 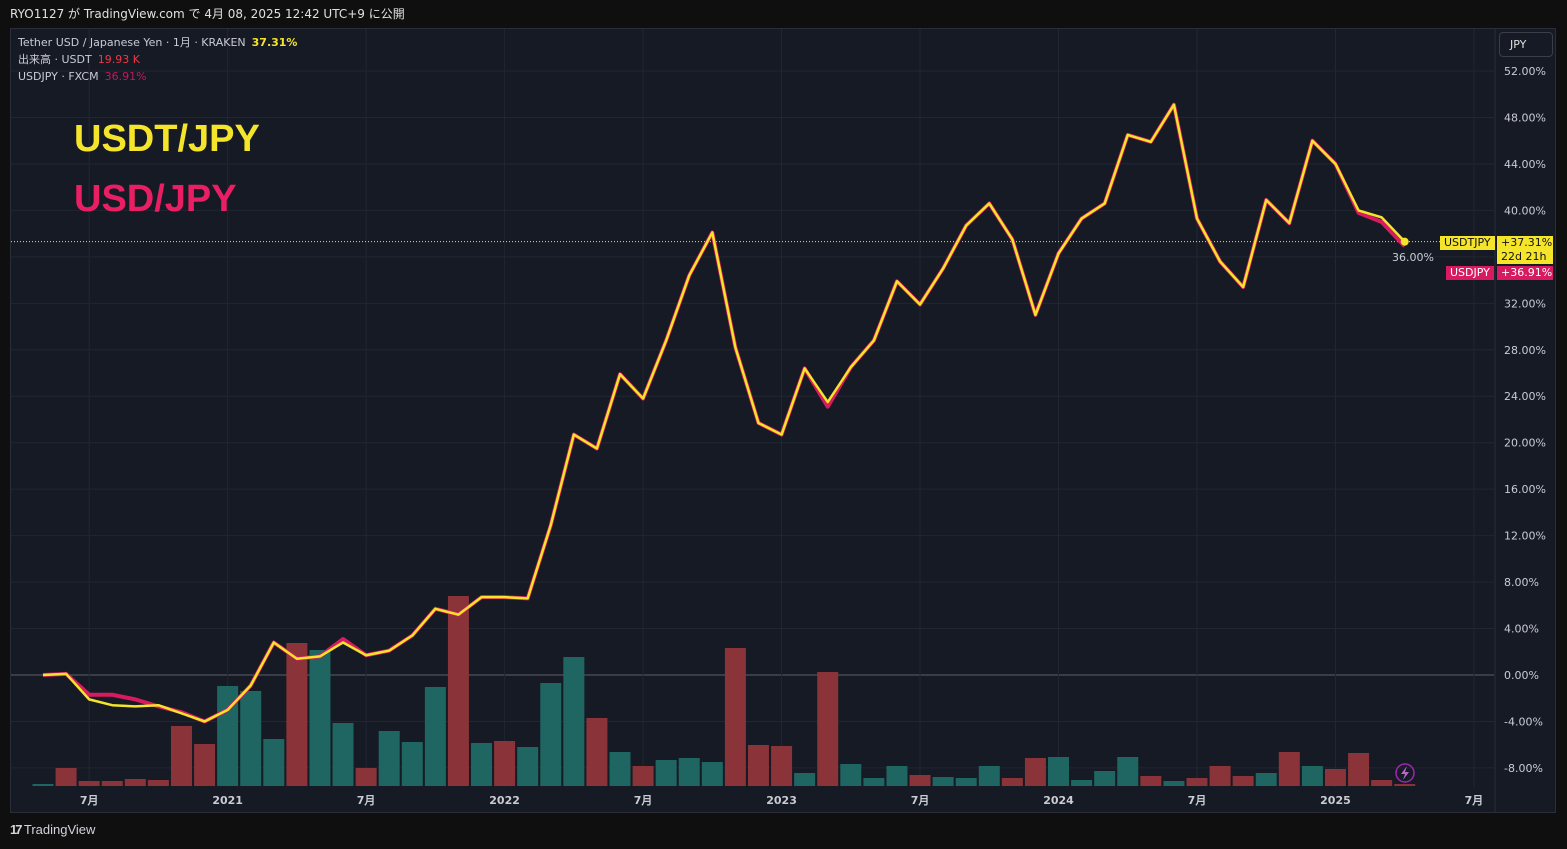 I want to click on brand-name: TradingView, so click(x=59, y=829).